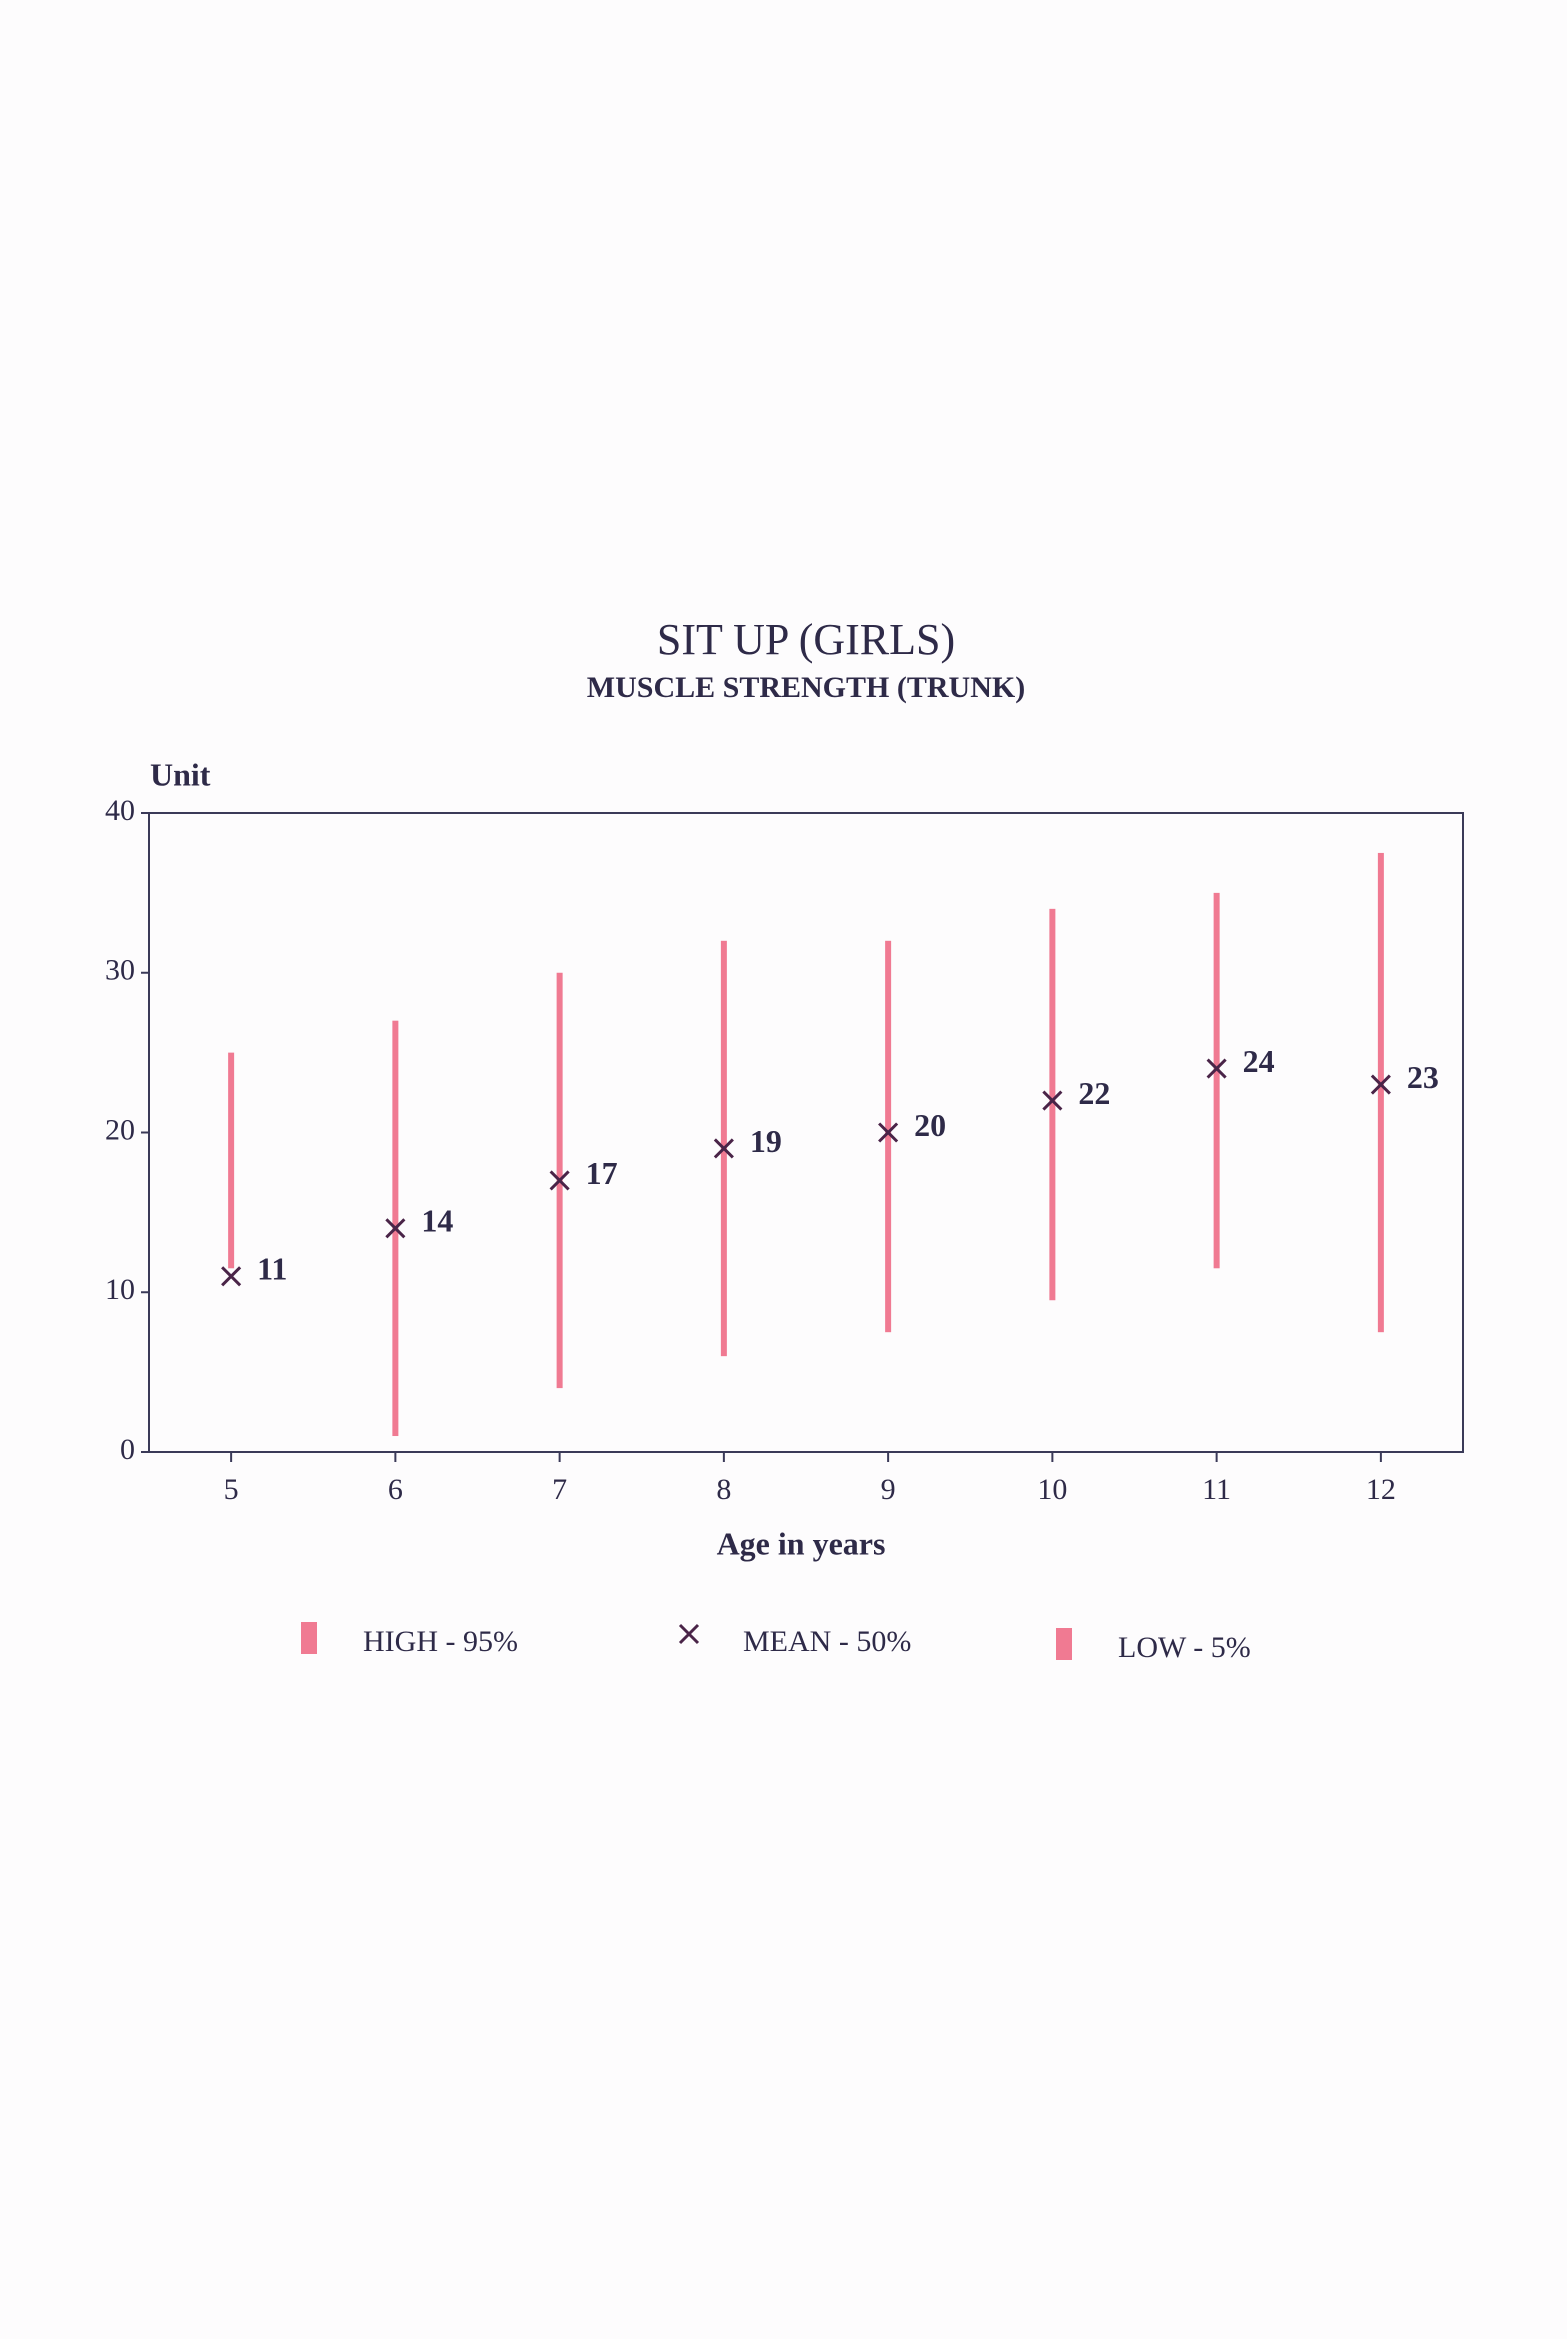  What do you see at coordinates (395, 1489) in the screenshot?
I see `x-tick-label: 6` at bounding box center [395, 1489].